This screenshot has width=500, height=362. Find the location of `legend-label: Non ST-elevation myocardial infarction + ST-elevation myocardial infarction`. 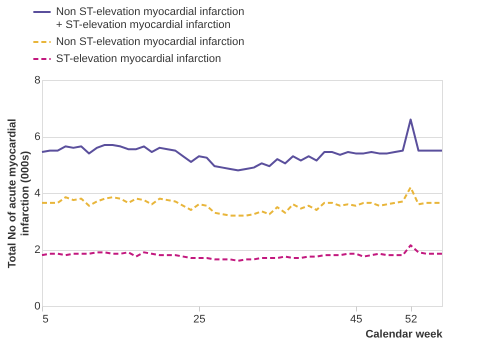

legend-label: Non ST-elevation myocardial infarction + ST-elevation myocardial infarction is located at coordinates (150, 18).